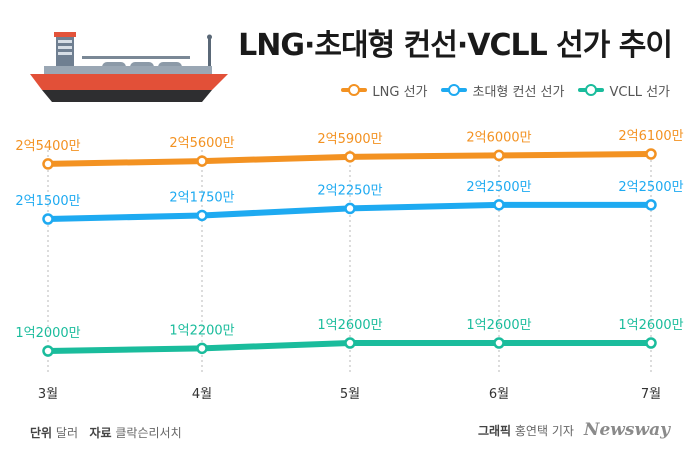 Image resolution: width=700 pixels, height=450 pixels. What do you see at coordinates (494, 431) in the screenshot?
I see `credit-label: 그래픽` at bounding box center [494, 431].